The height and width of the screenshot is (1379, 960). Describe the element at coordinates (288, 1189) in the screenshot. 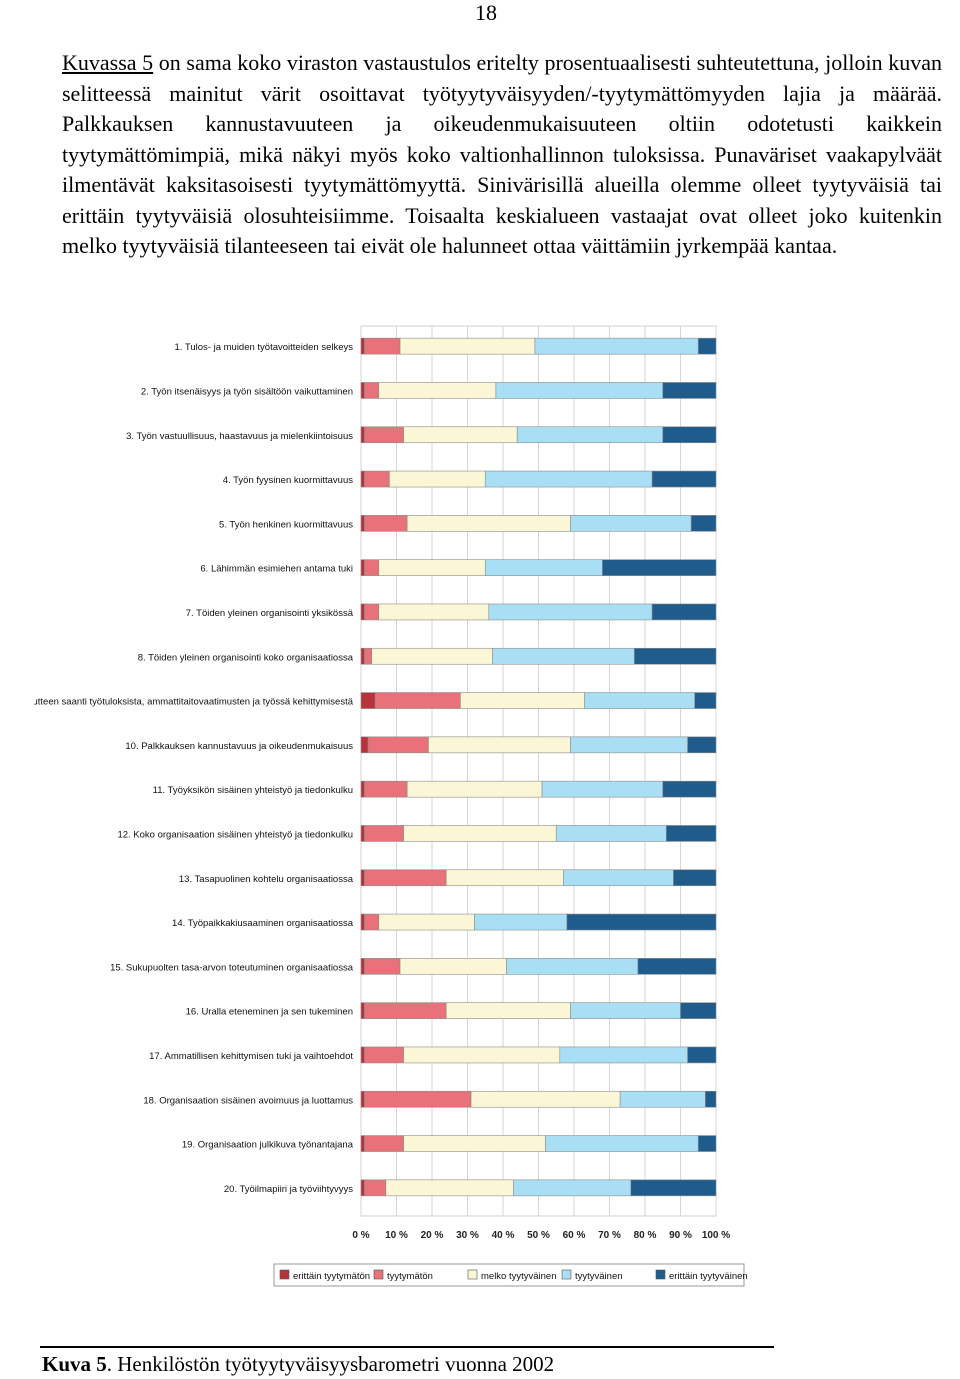

I see `category-label: 20. Työilmapiiri ja työviihtyvyys` at that location.